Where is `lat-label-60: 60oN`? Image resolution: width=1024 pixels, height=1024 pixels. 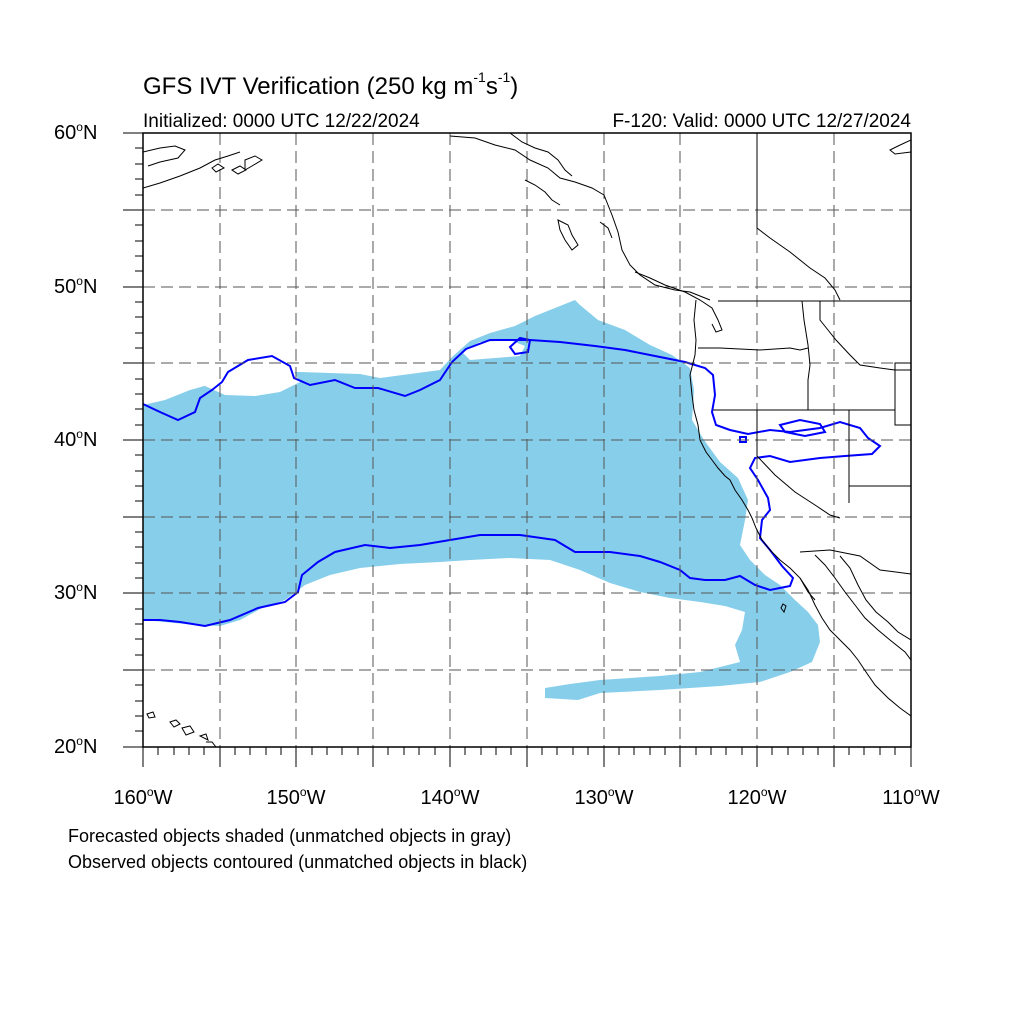
lat-label-60: 60oN is located at coordinates (76, 132).